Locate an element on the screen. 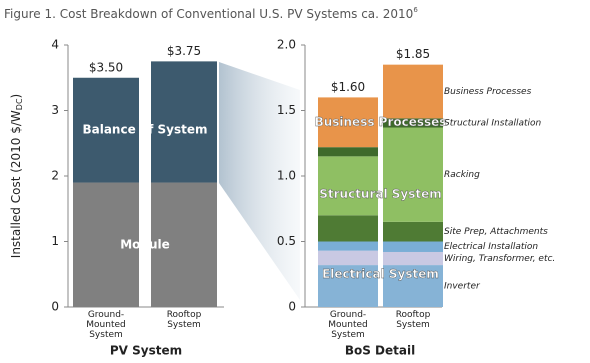  group-label: Electrical System is located at coordinates (380, 274).